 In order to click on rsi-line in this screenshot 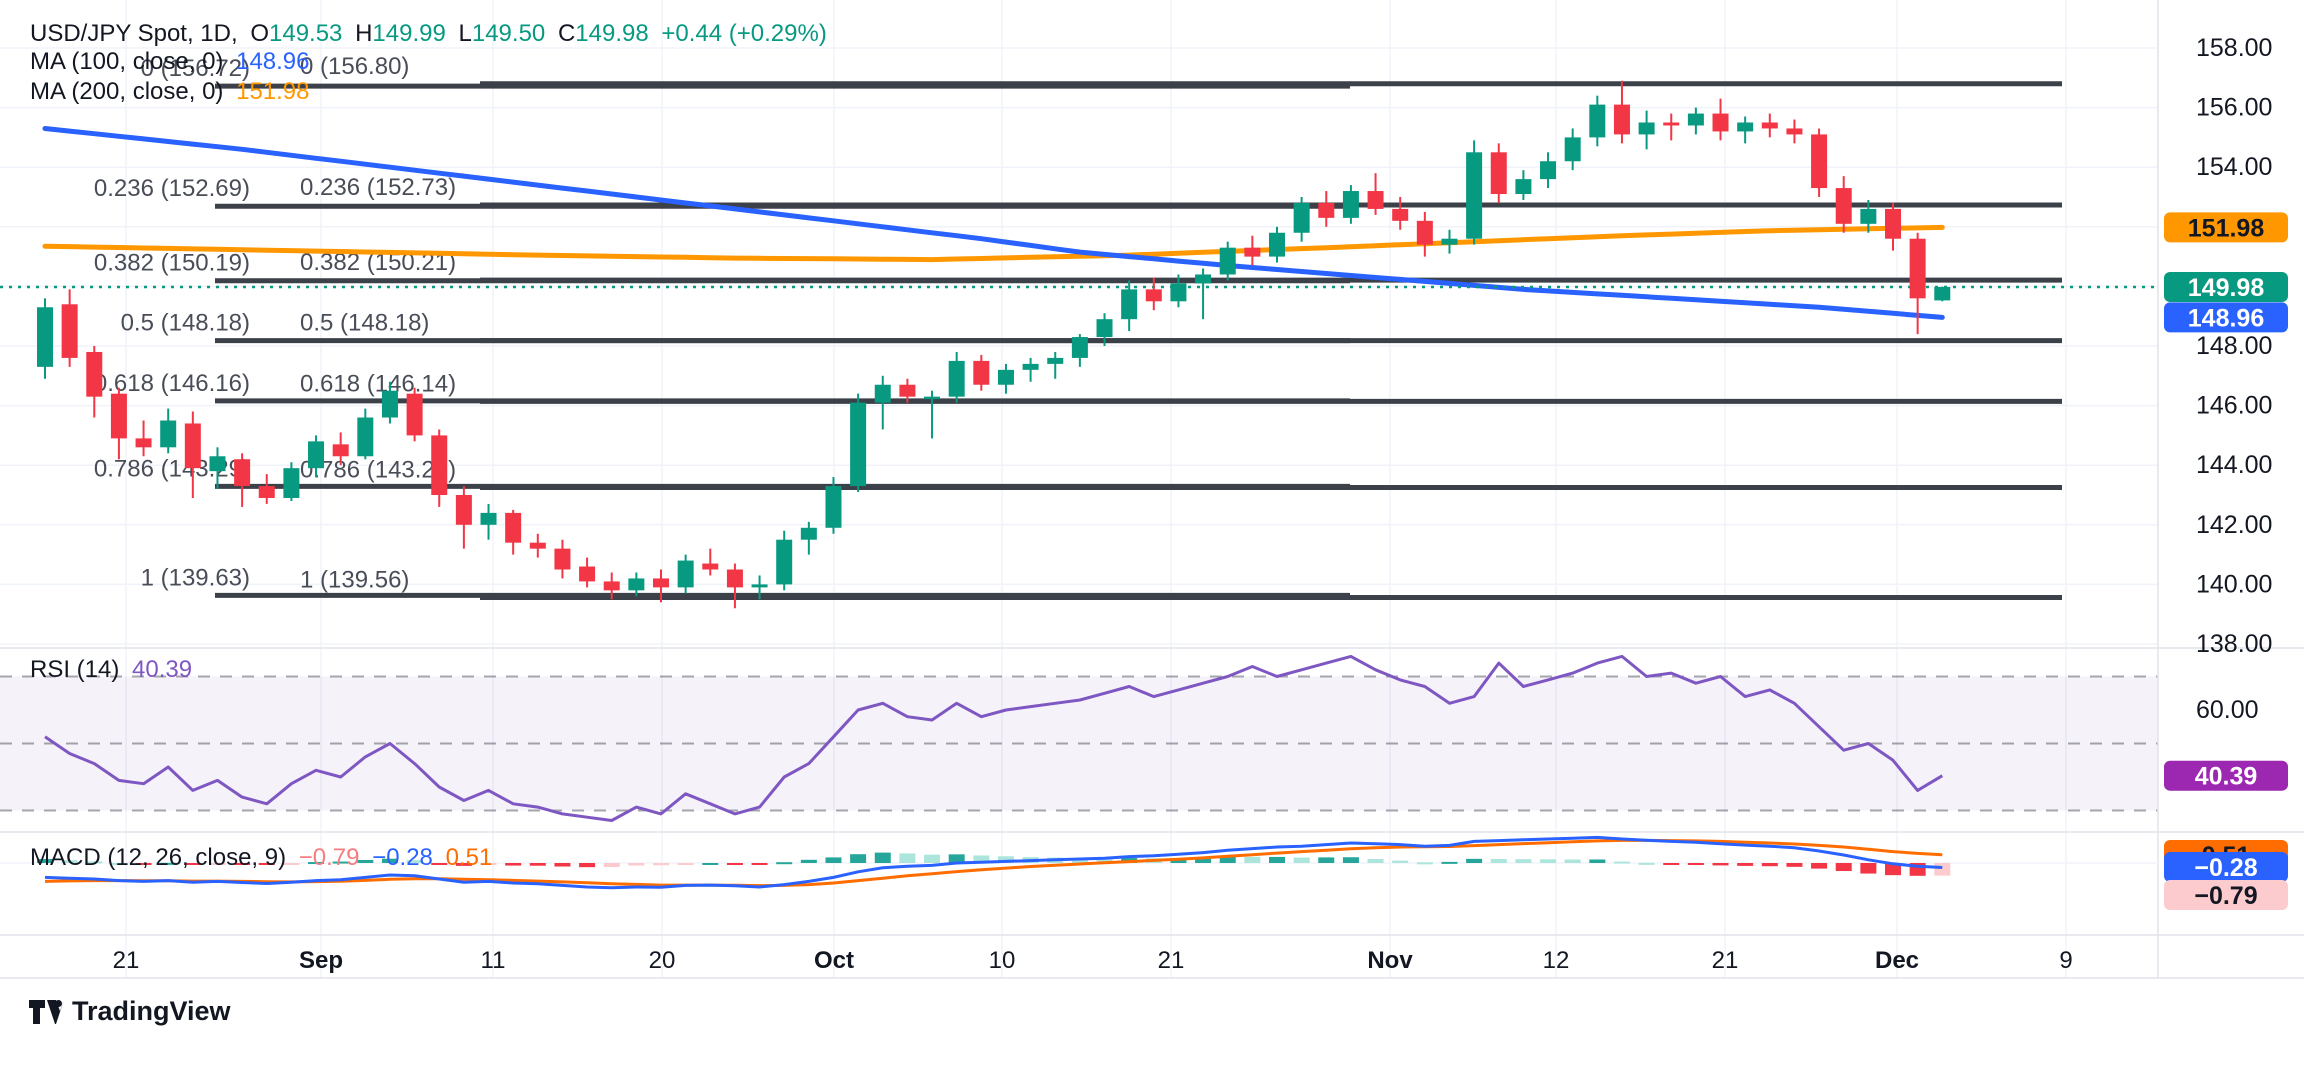, I will do `click(994, 738)`.